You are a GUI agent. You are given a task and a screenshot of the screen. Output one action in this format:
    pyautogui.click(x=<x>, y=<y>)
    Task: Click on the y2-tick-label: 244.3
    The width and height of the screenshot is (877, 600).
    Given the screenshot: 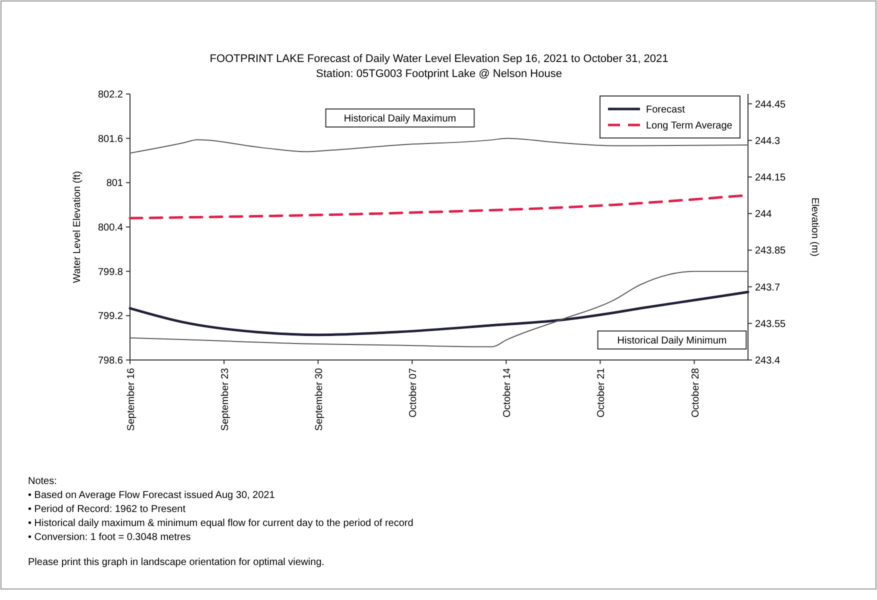 What is the action you would take?
    pyautogui.click(x=767, y=141)
    